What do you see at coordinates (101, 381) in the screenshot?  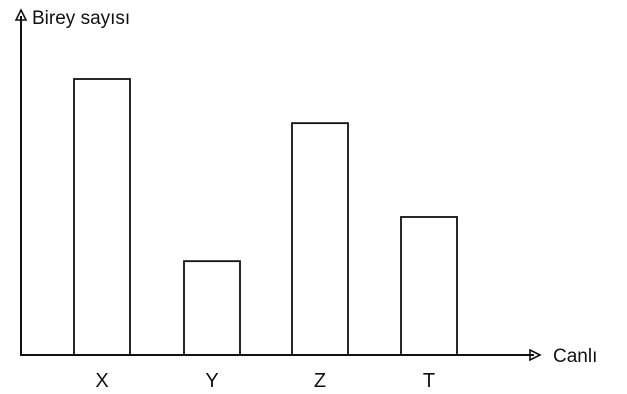 I see `x-tick-label-x: X` at bounding box center [101, 381].